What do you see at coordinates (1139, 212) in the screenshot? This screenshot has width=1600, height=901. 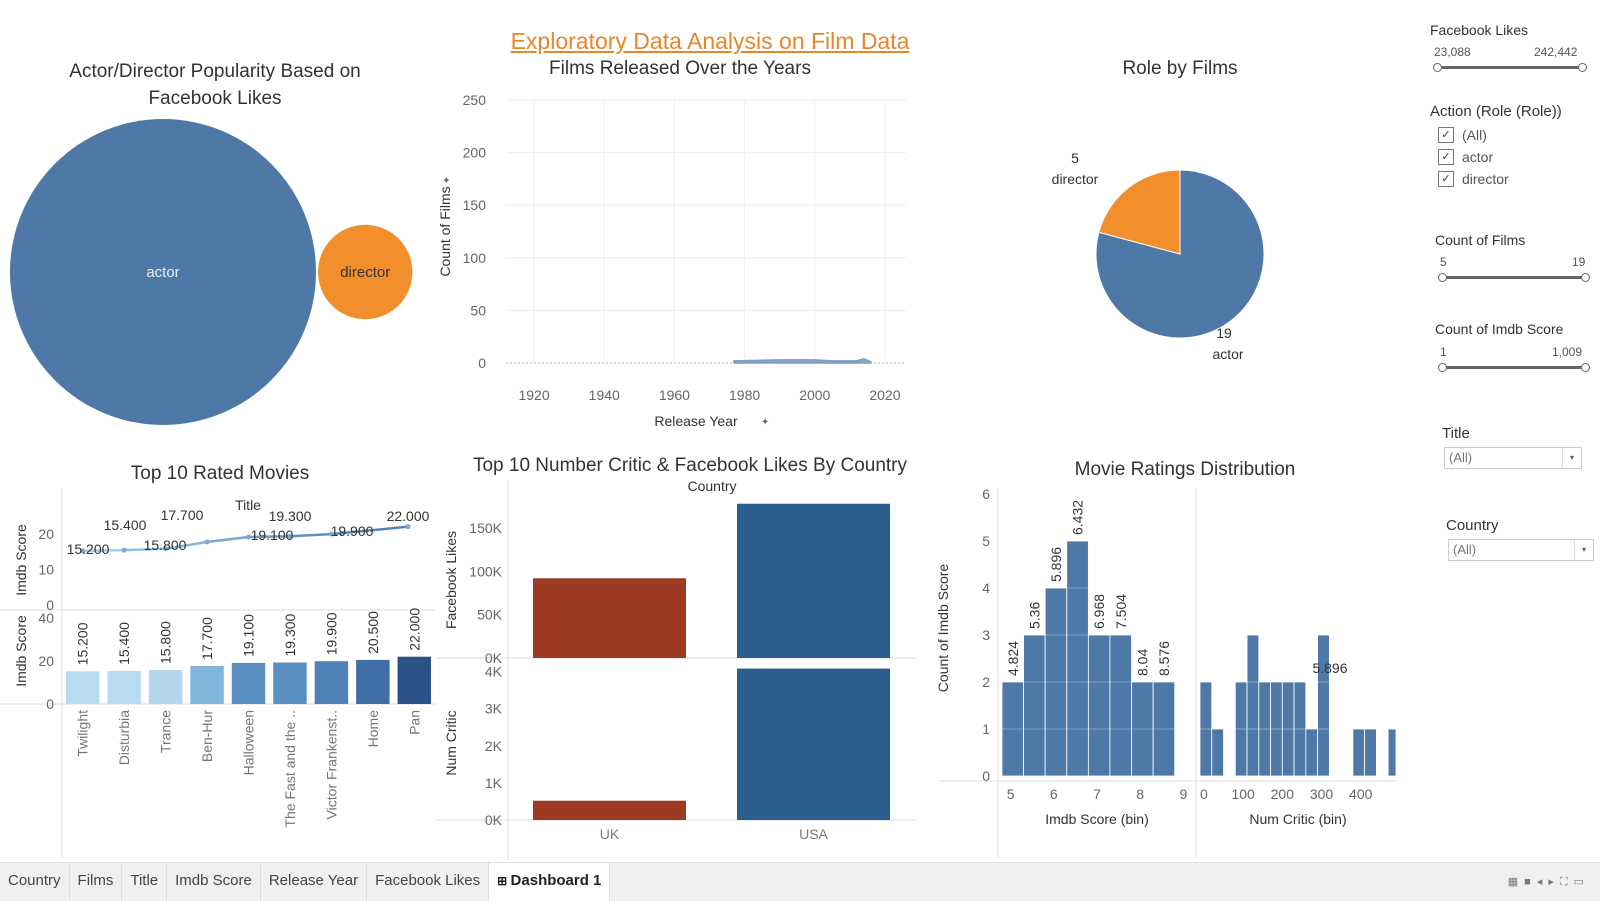 I see `pie-slice-director` at bounding box center [1139, 212].